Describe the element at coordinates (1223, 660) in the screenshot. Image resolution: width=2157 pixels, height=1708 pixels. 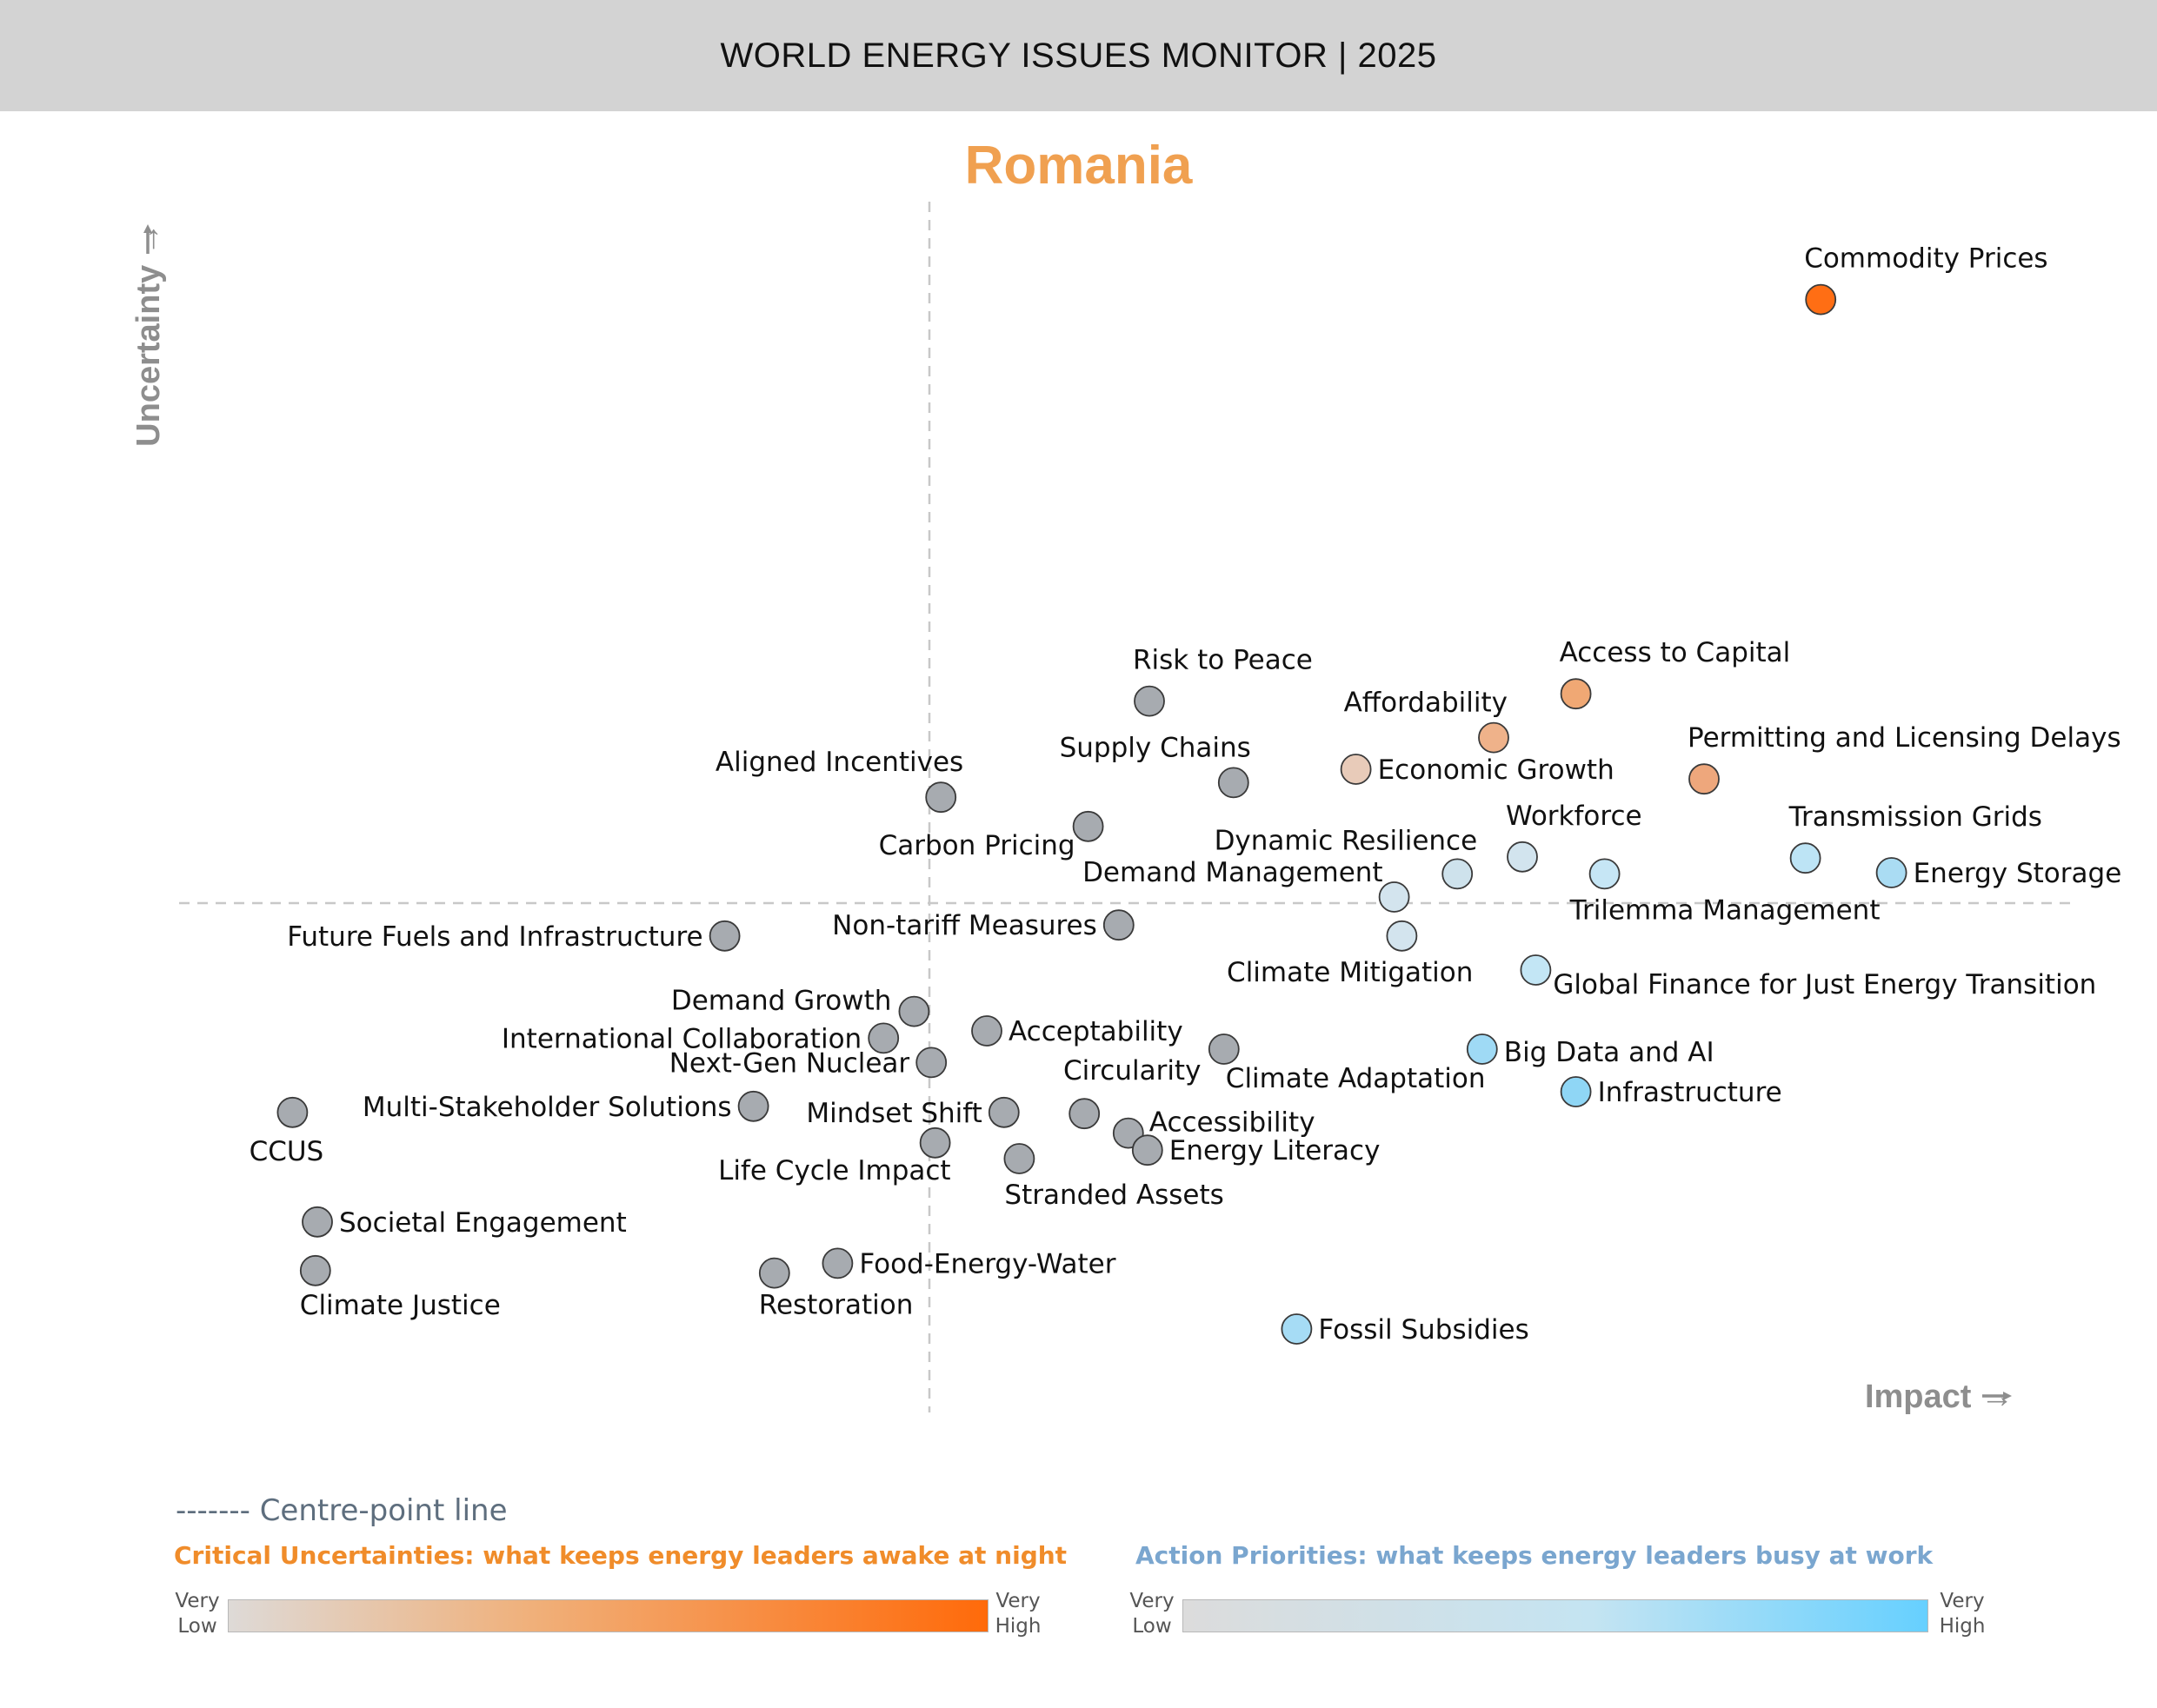
I see `point-label-risk-to-peace: Risk to Peace` at that location.